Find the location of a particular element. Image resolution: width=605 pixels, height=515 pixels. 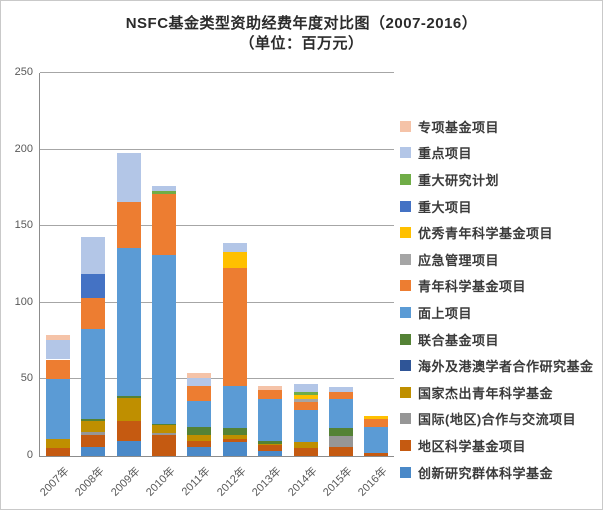

legend-item: 创新研究群体科学基金 is located at coordinates (497, 472).